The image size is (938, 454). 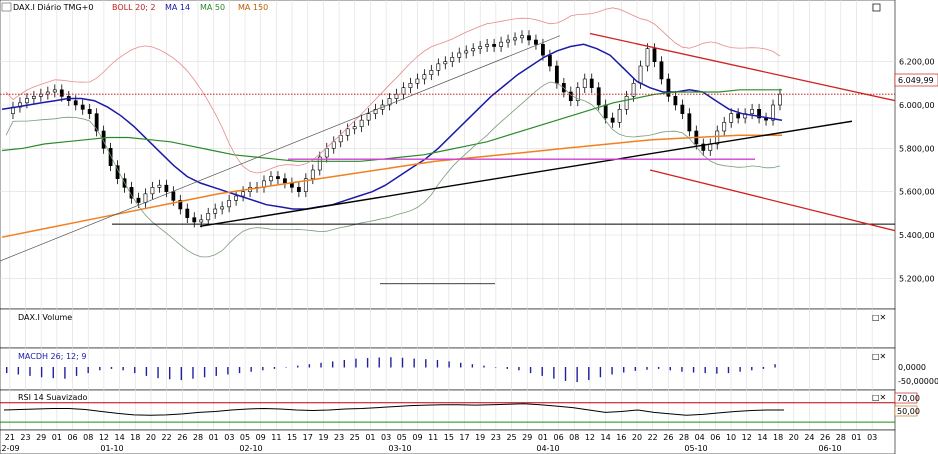 What do you see at coordinates (111, 448) in the screenshot?
I see `x-month-label: 01-10` at bounding box center [111, 448].